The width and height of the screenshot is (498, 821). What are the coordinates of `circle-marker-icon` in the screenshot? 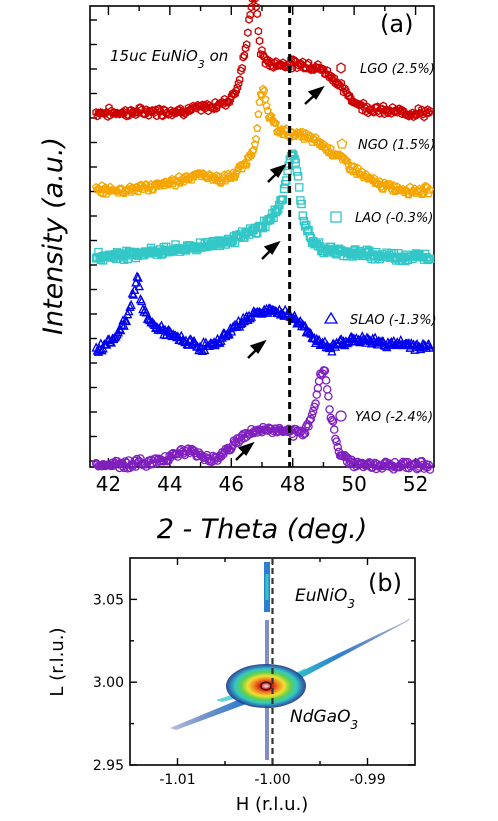 It's located at (341, 416).